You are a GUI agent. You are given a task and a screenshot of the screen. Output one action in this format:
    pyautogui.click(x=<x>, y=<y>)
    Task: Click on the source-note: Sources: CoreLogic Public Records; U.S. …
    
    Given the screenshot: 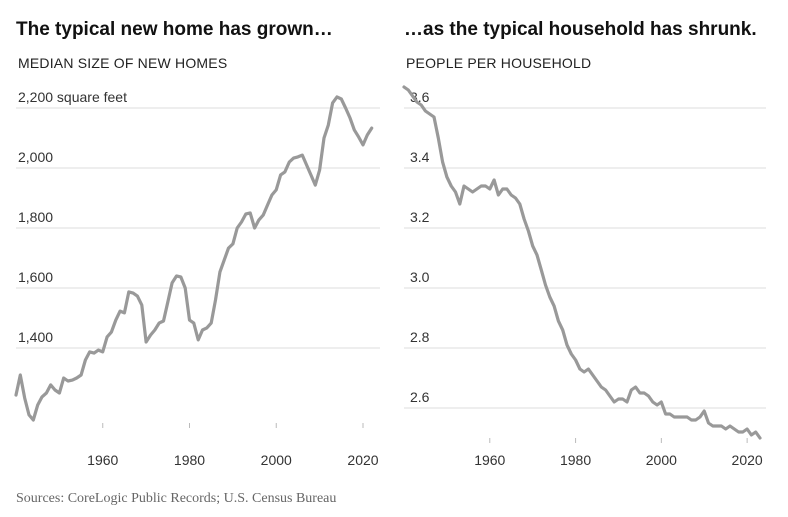 What is the action you would take?
    pyautogui.click(x=176, y=498)
    